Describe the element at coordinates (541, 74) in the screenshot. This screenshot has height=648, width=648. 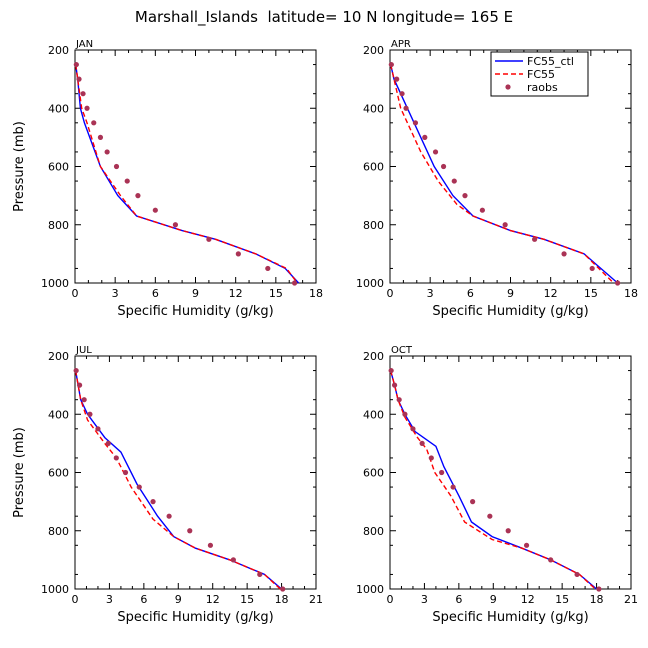
I see `legend-entry: FC55` at that location.